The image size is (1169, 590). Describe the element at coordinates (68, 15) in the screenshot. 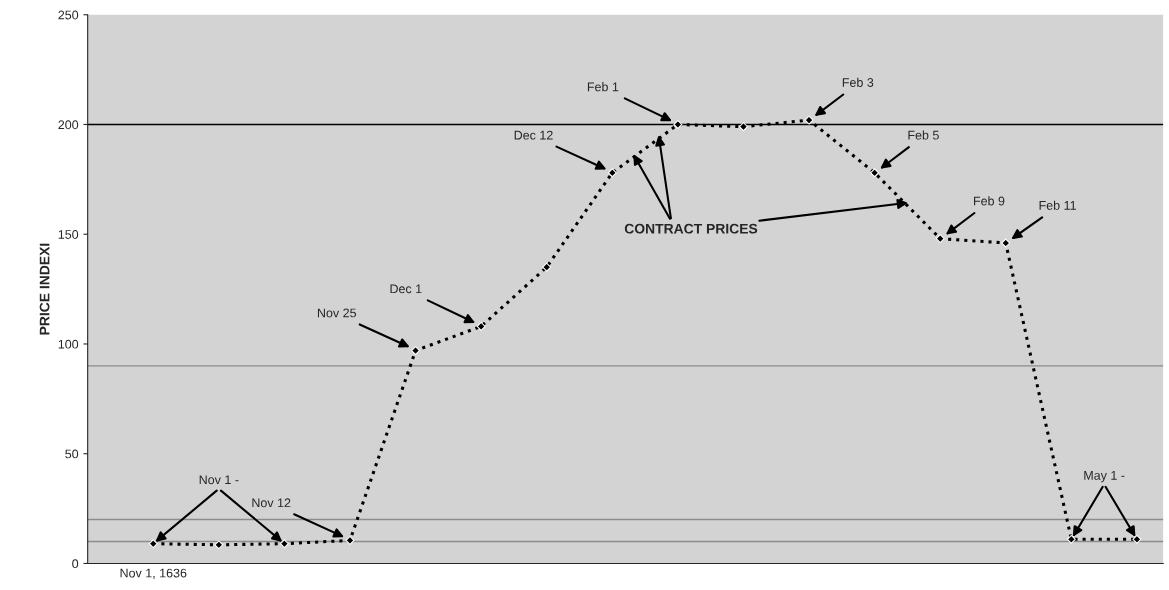

I see `y-tick-label: 250` at that location.